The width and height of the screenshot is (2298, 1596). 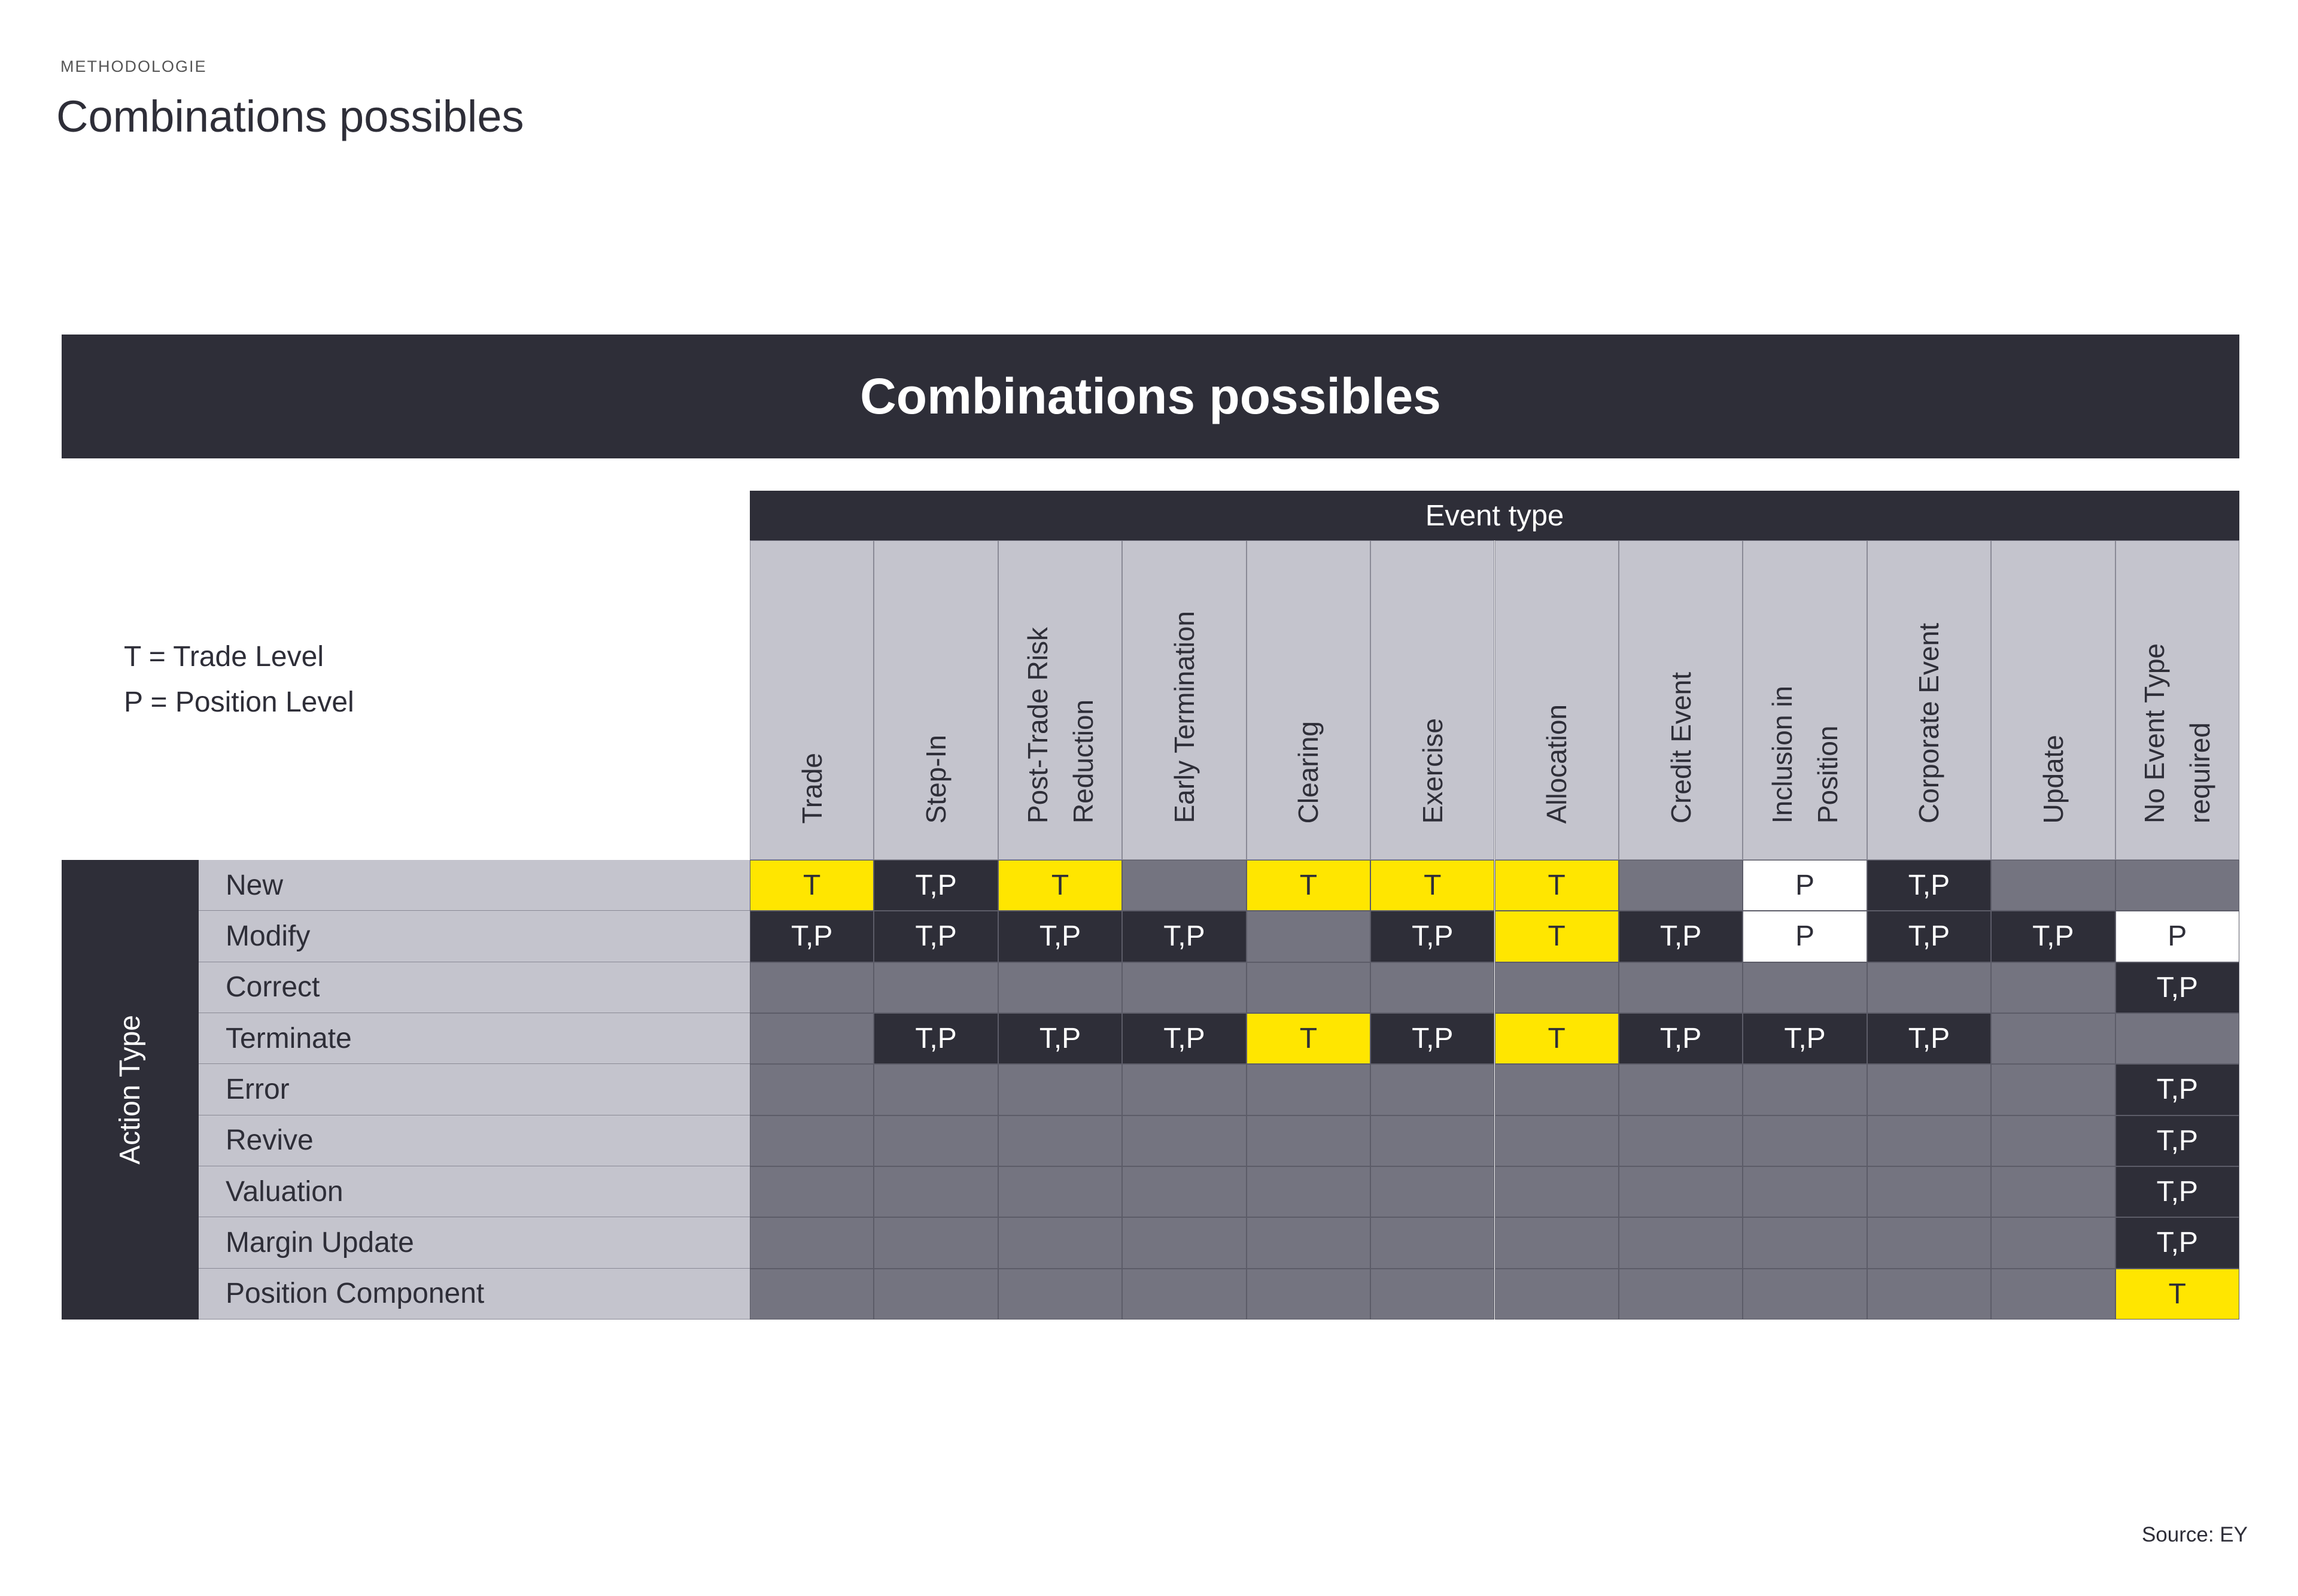 I want to click on column-label-line: Credit Event, so click(x=1681, y=747).